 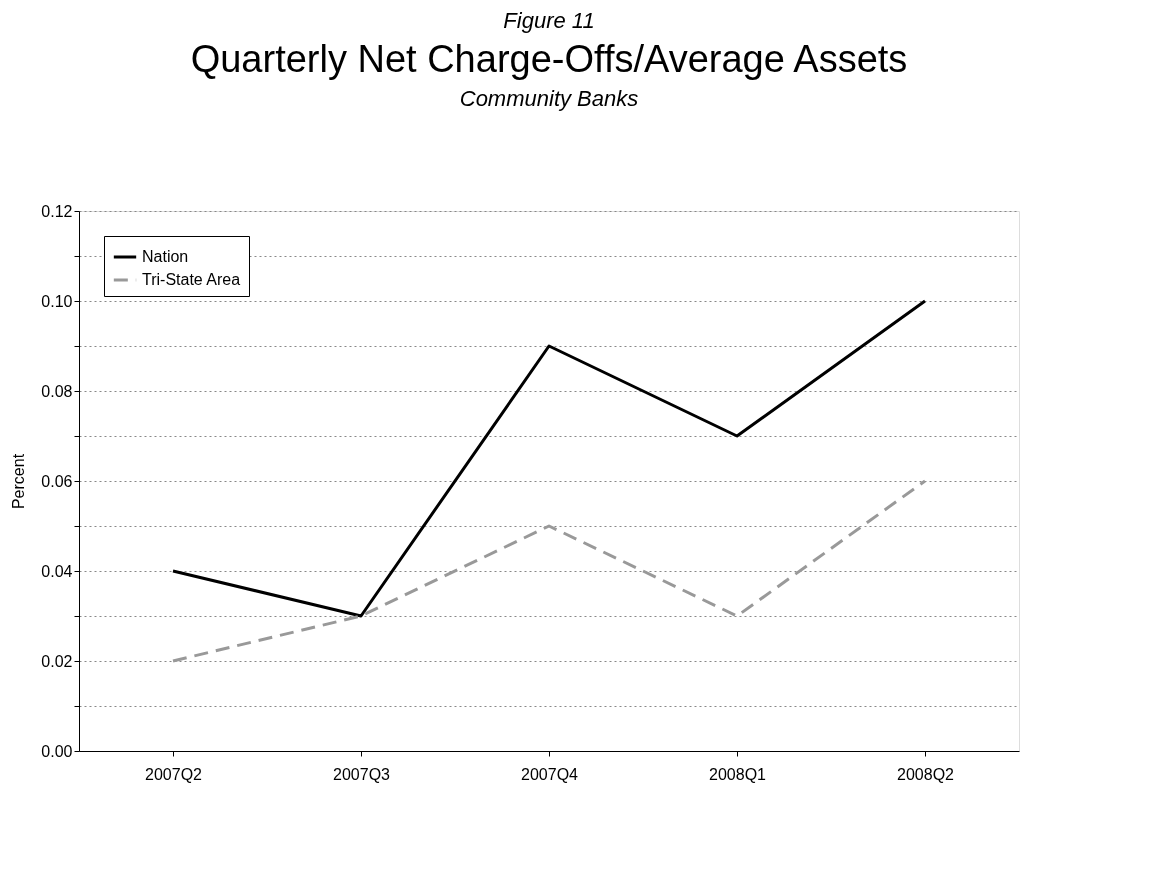 What do you see at coordinates (57, 211) in the screenshot?
I see `y-tick-label: 0.12` at bounding box center [57, 211].